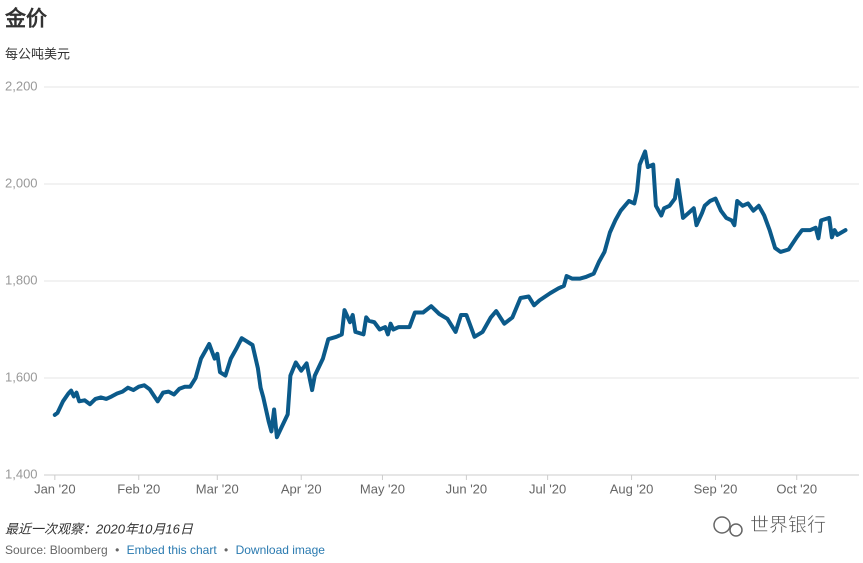 This screenshot has height=563, width=863. Describe the element at coordinates (281, 550) in the screenshot. I see `download-link: Download image` at that location.